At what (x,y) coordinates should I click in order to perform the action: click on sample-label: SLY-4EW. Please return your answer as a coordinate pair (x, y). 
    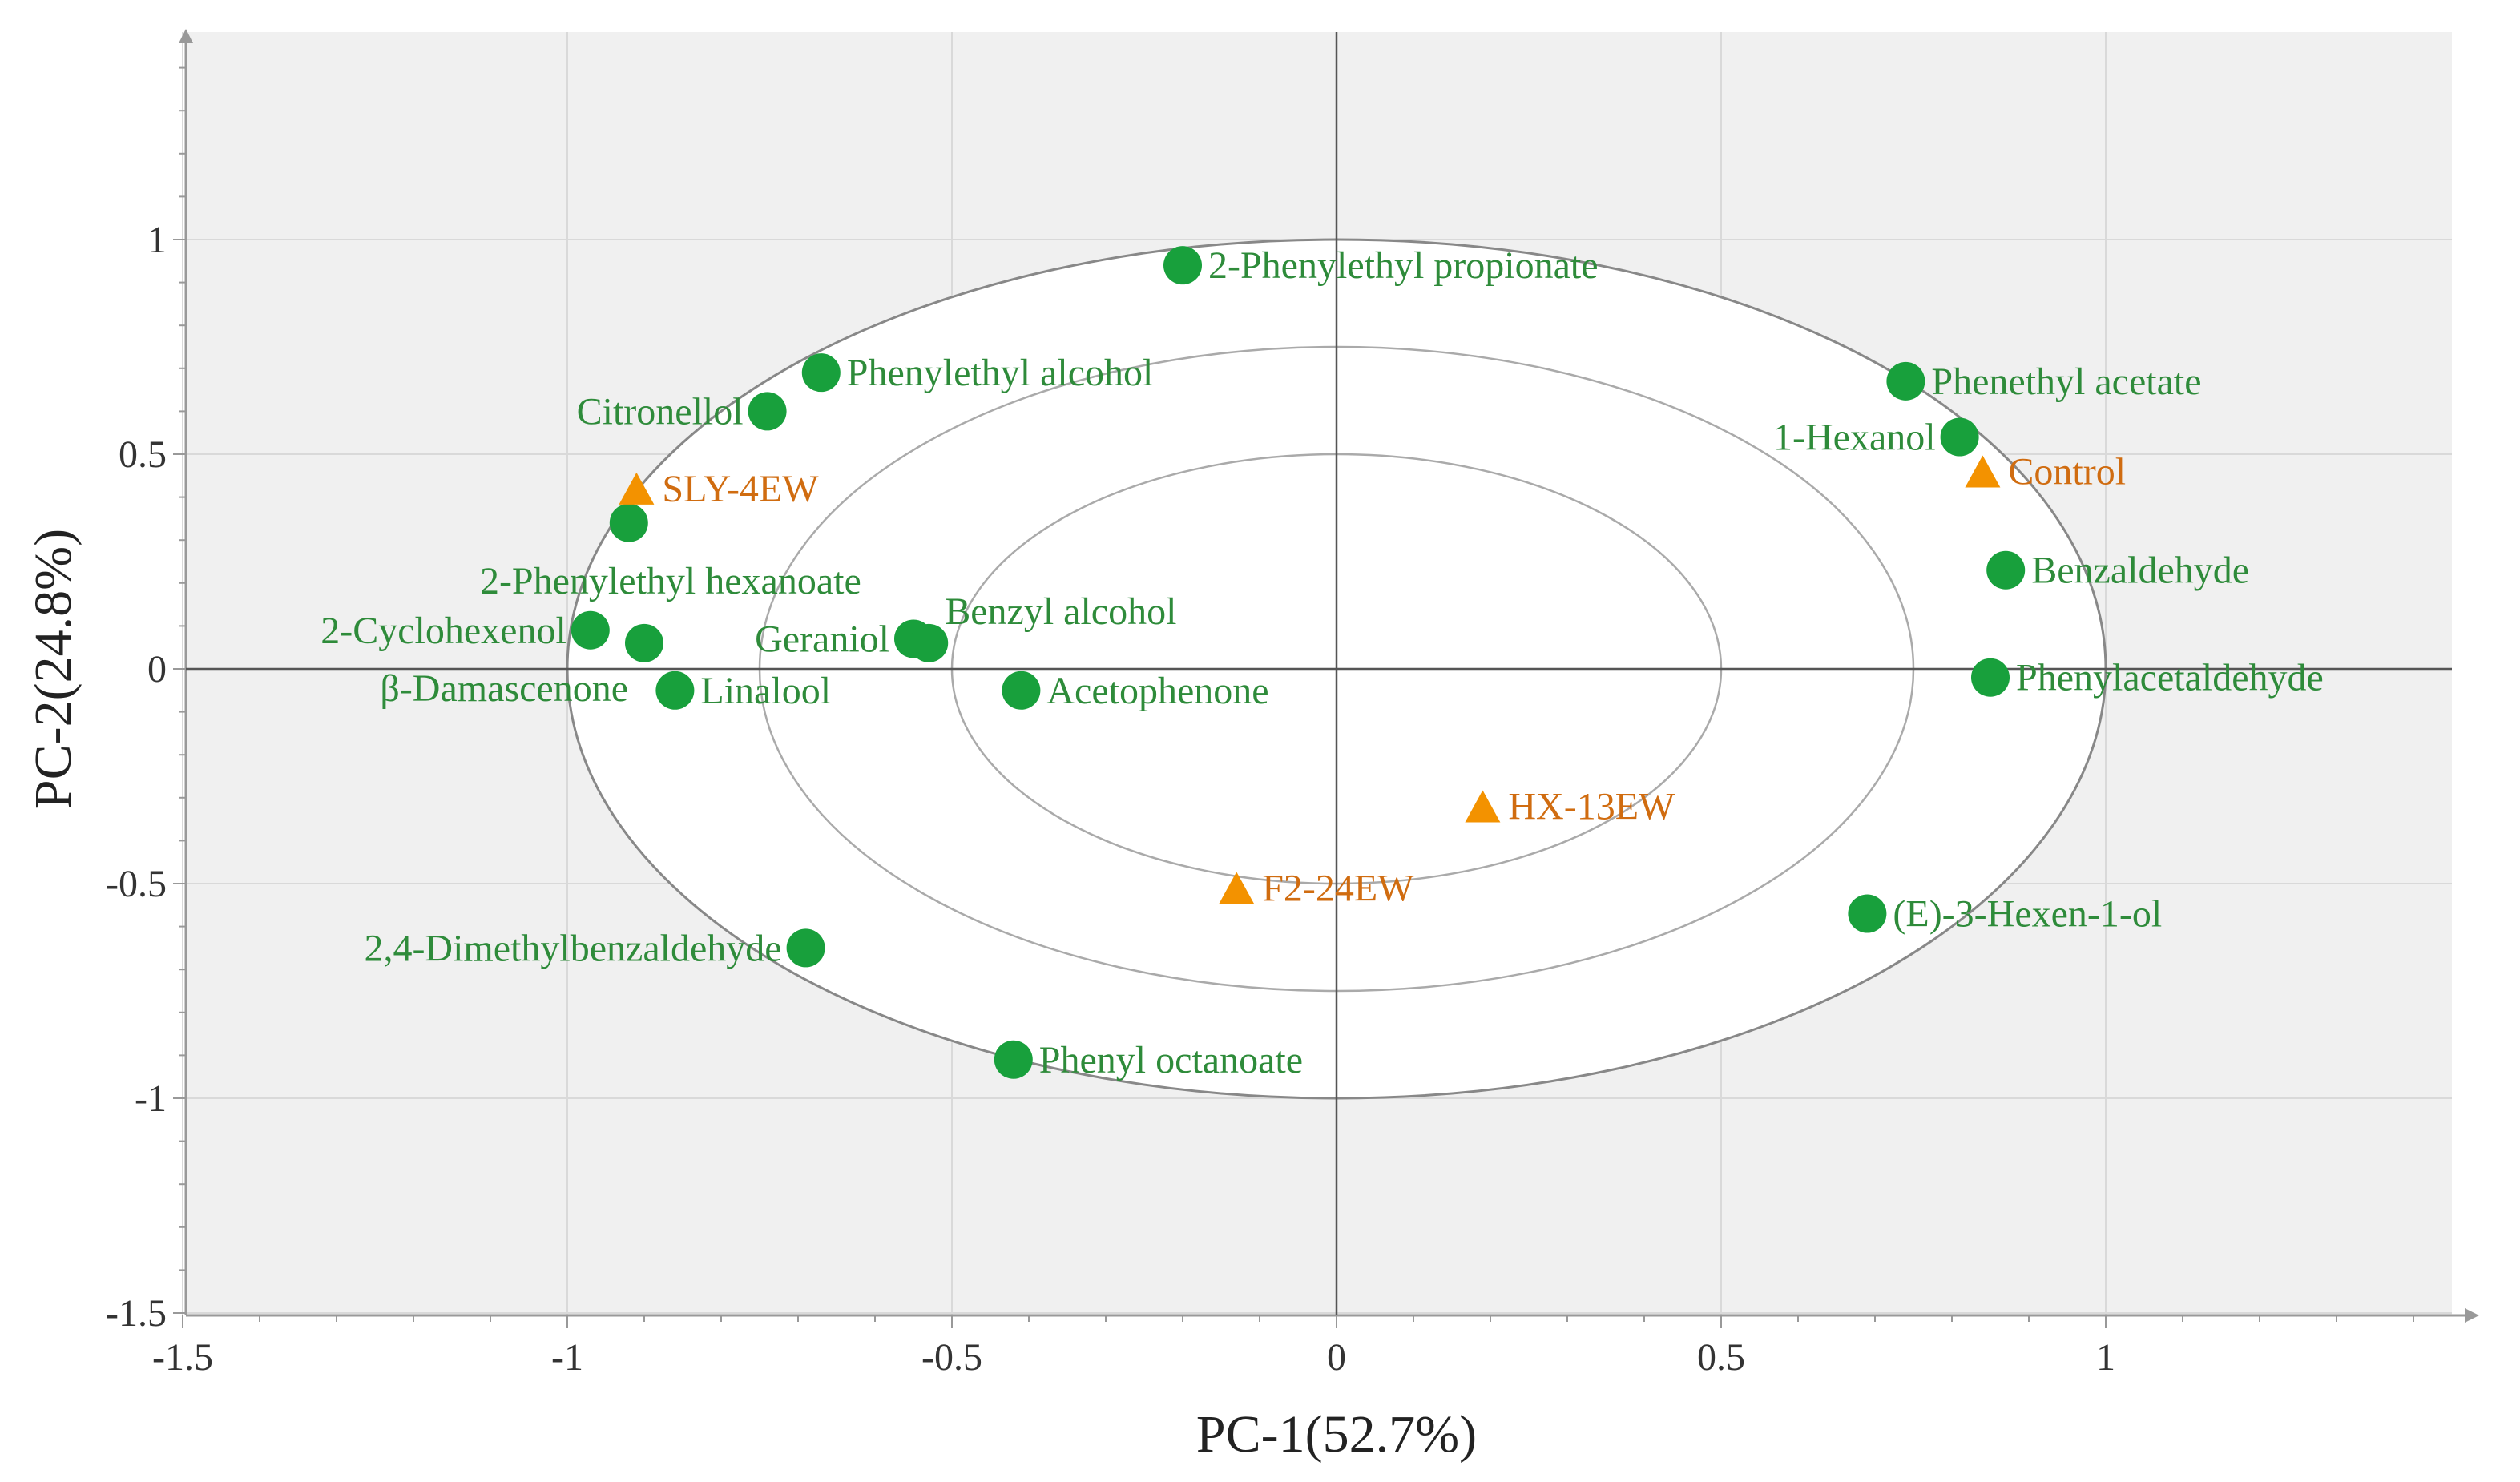
    Looking at the image, I should click on (740, 489).